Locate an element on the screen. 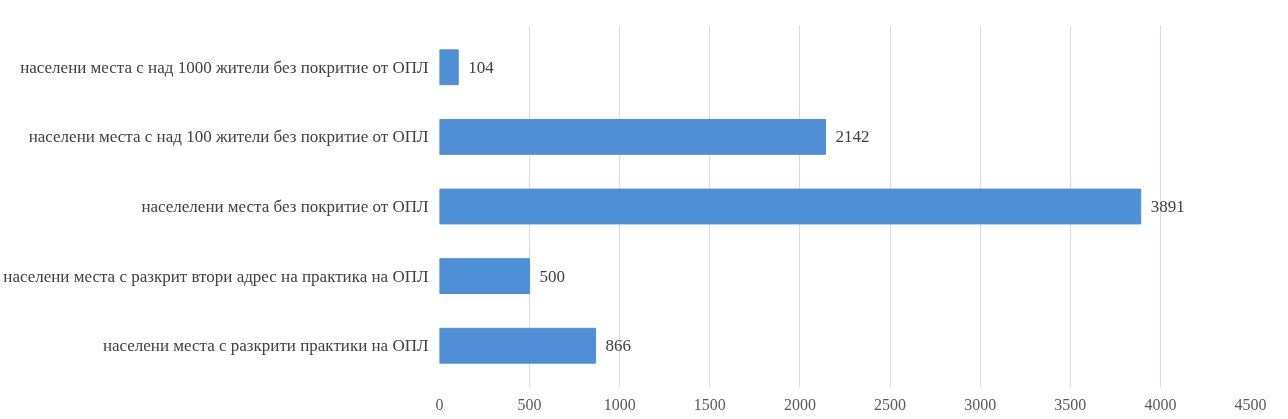 This screenshot has height=419, width=1288. y-tick-label: населелени места без покритие от ОПЛ is located at coordinates (285, 206).